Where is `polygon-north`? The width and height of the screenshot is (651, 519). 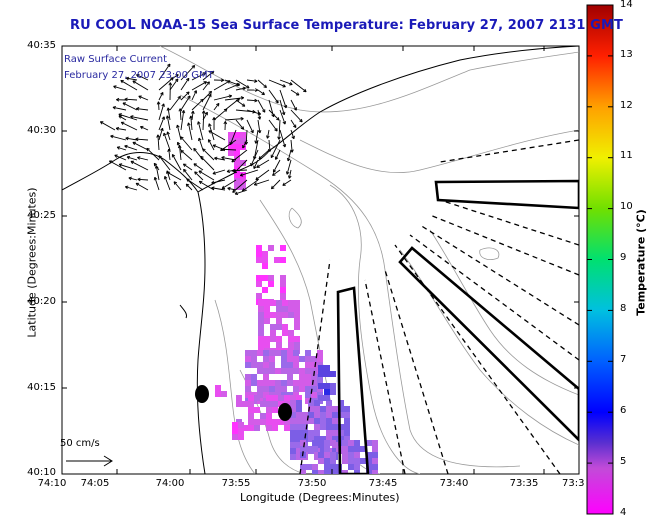
polygon-north is located at coordinates (506, 194).